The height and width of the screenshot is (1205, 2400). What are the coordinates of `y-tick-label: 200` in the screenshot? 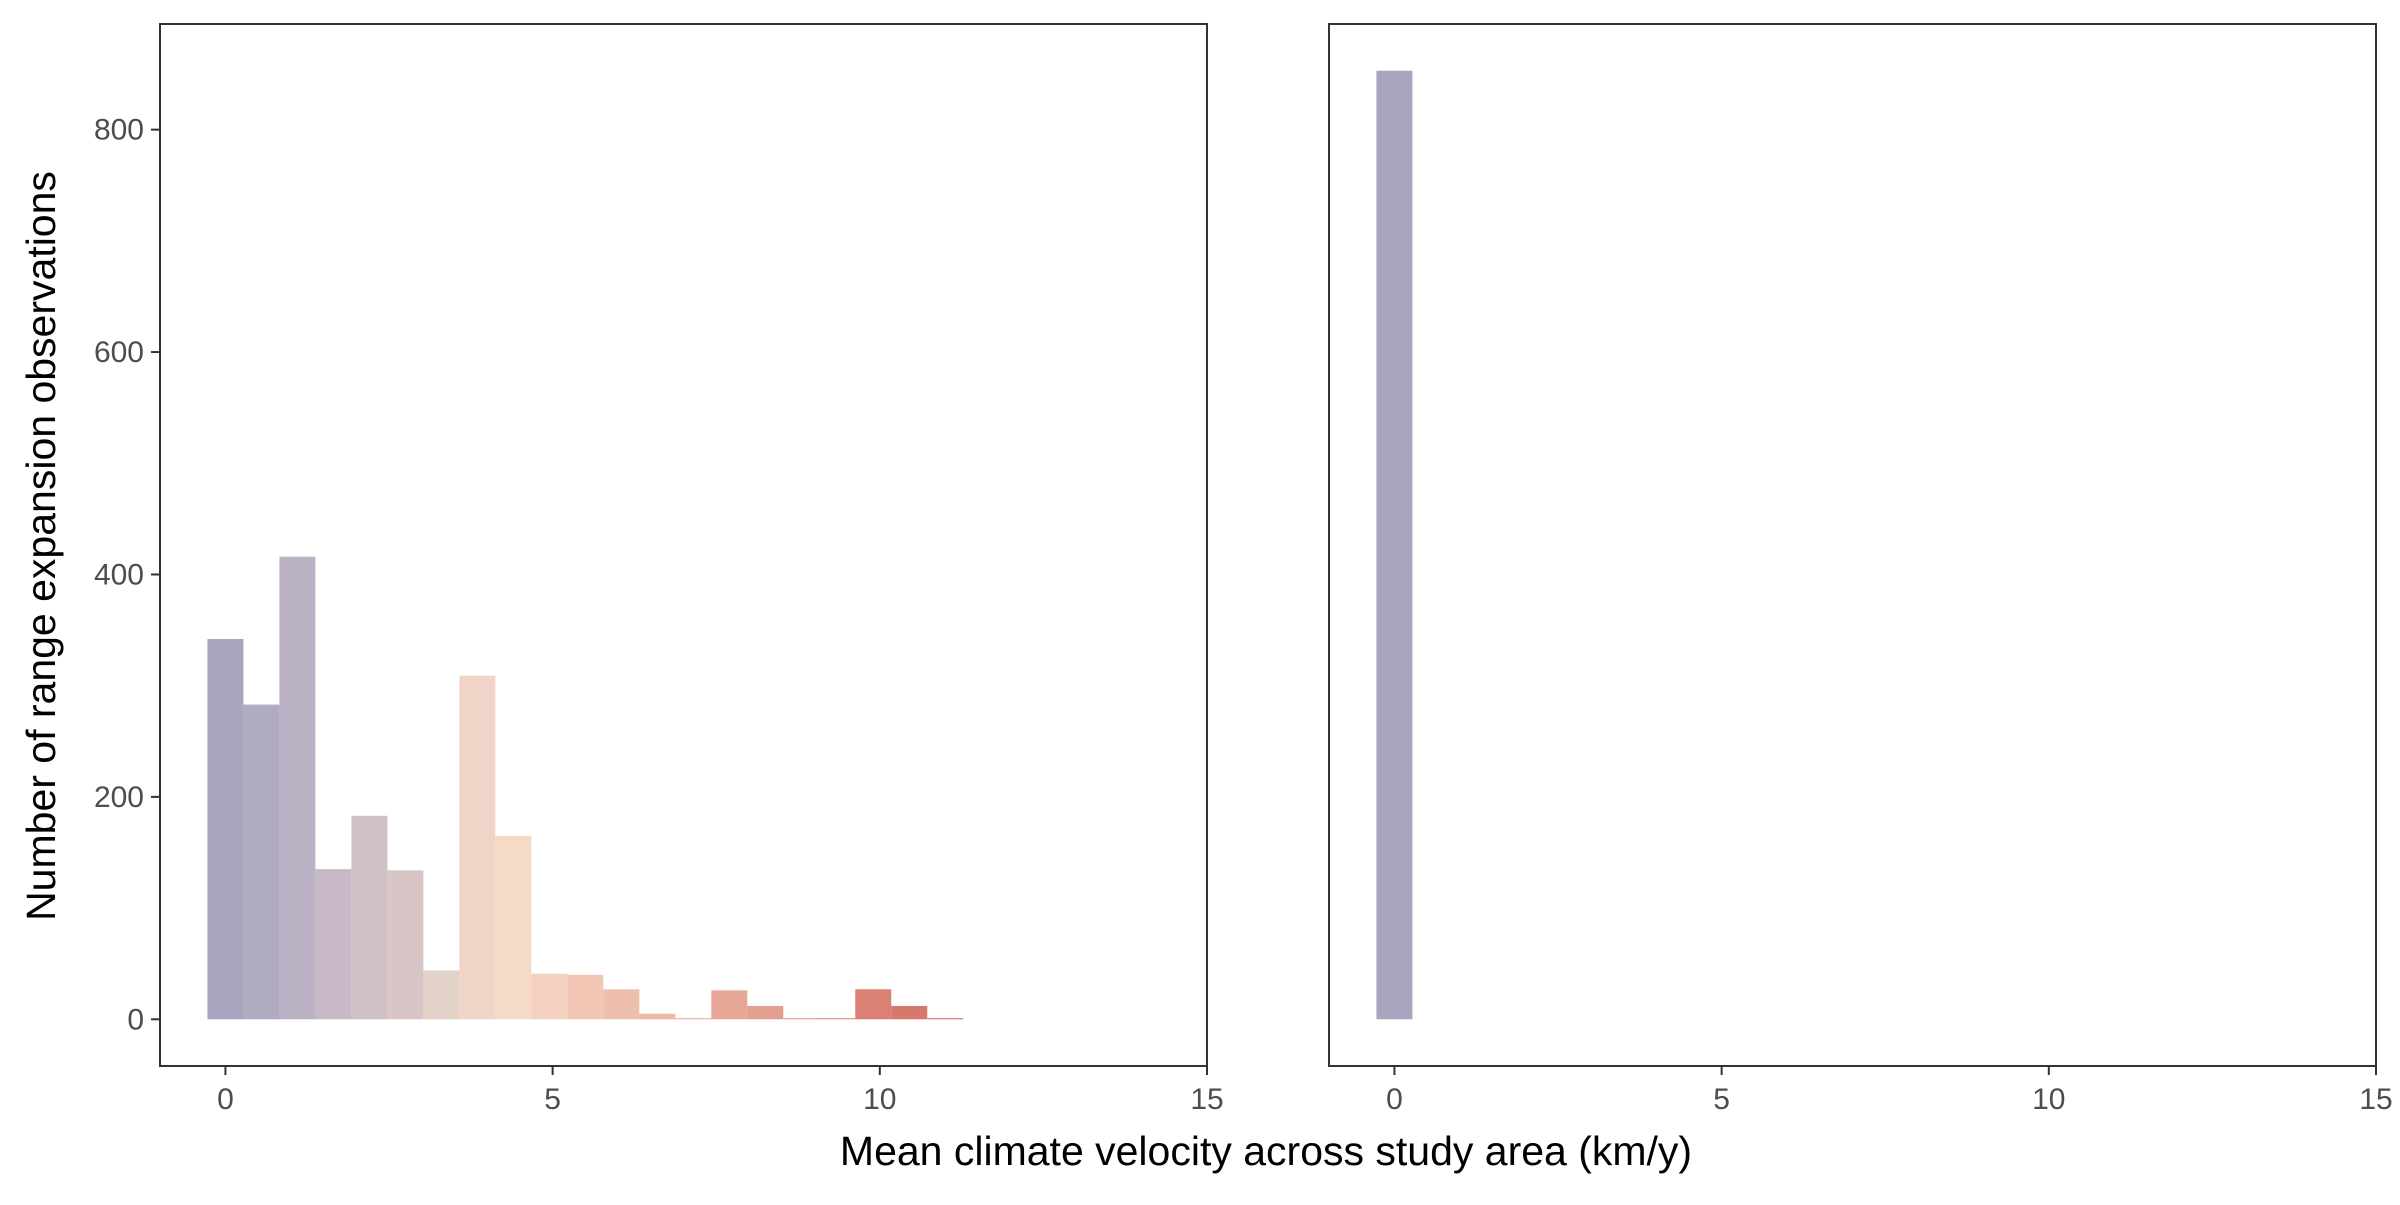 It's located at (119, 797).